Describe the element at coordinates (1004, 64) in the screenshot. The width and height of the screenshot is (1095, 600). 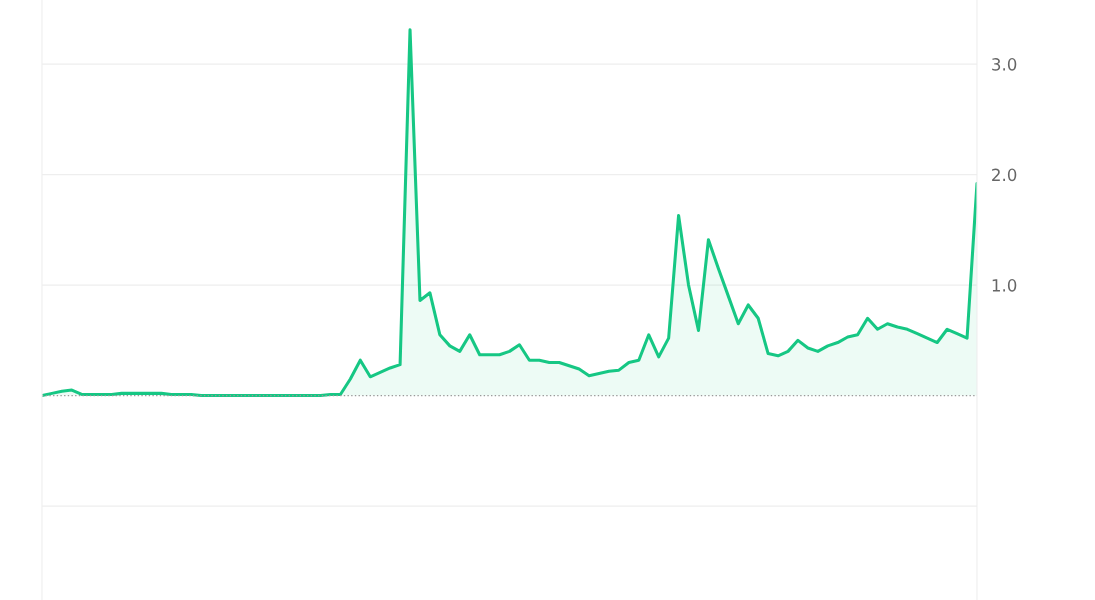
I see `y-tick-label: 3.0` at that location.